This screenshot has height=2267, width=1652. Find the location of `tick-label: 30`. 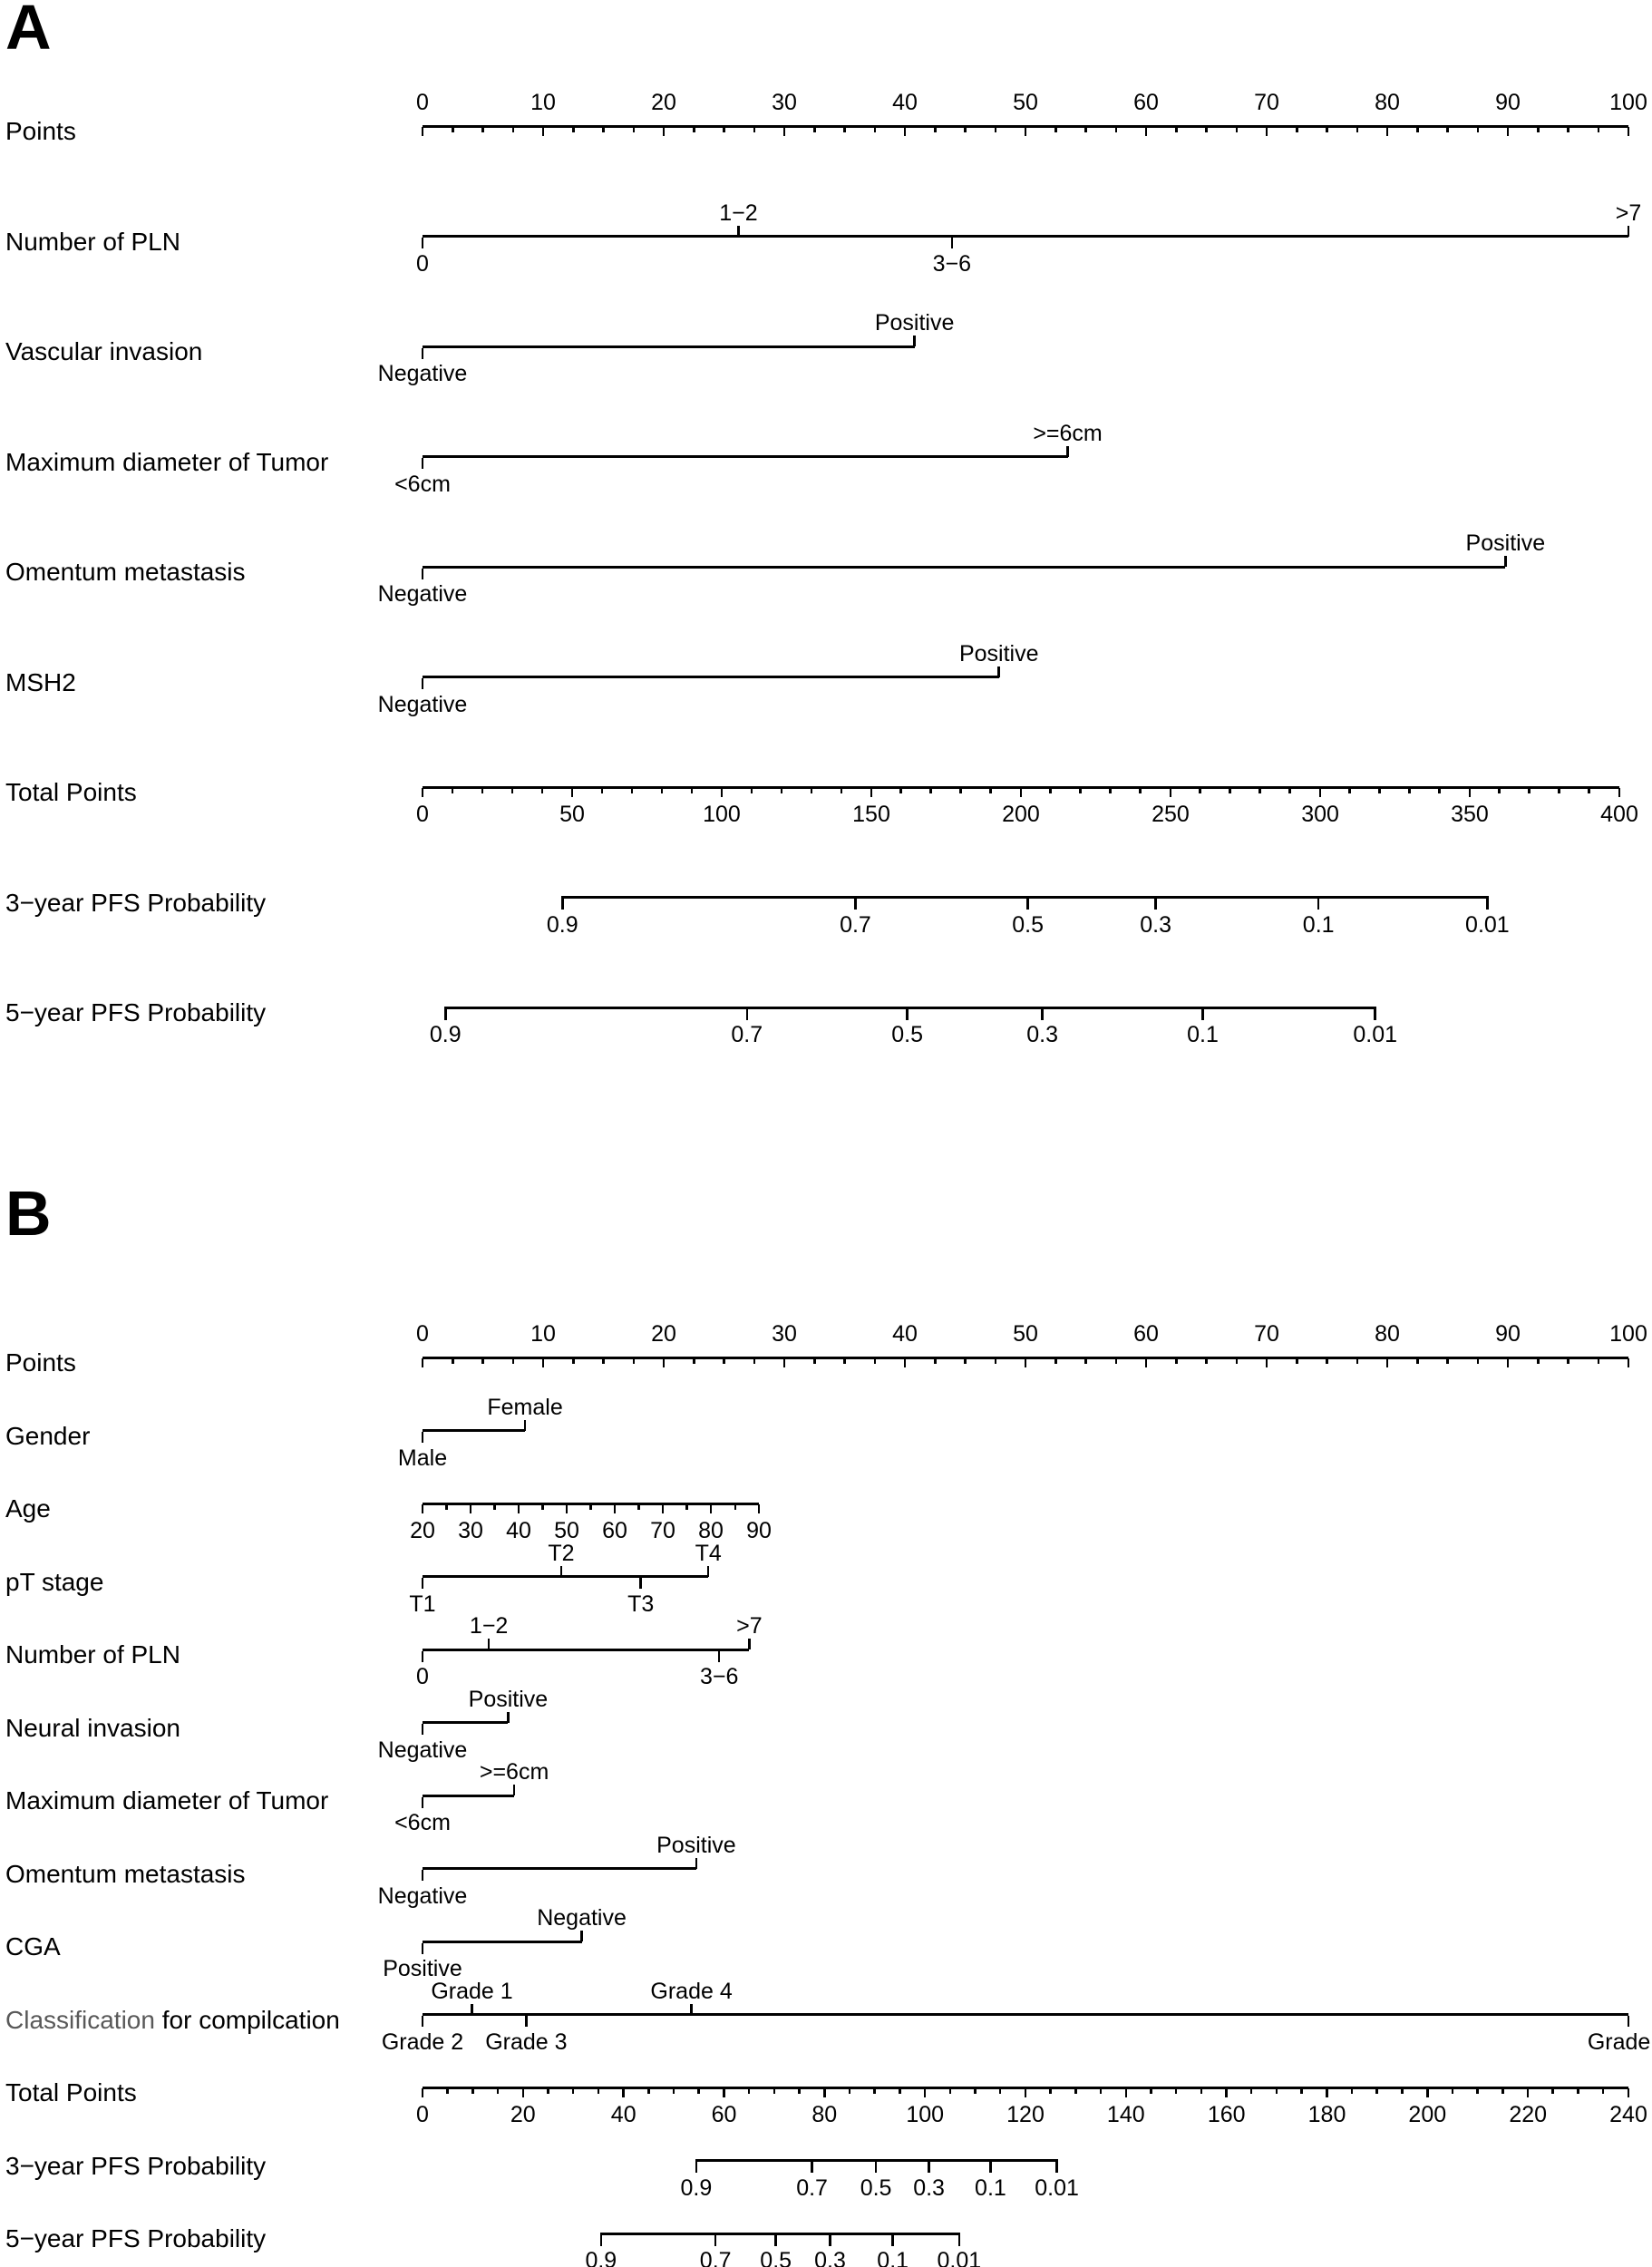

tick-label: 30 is located at coordinates (471, 1531).